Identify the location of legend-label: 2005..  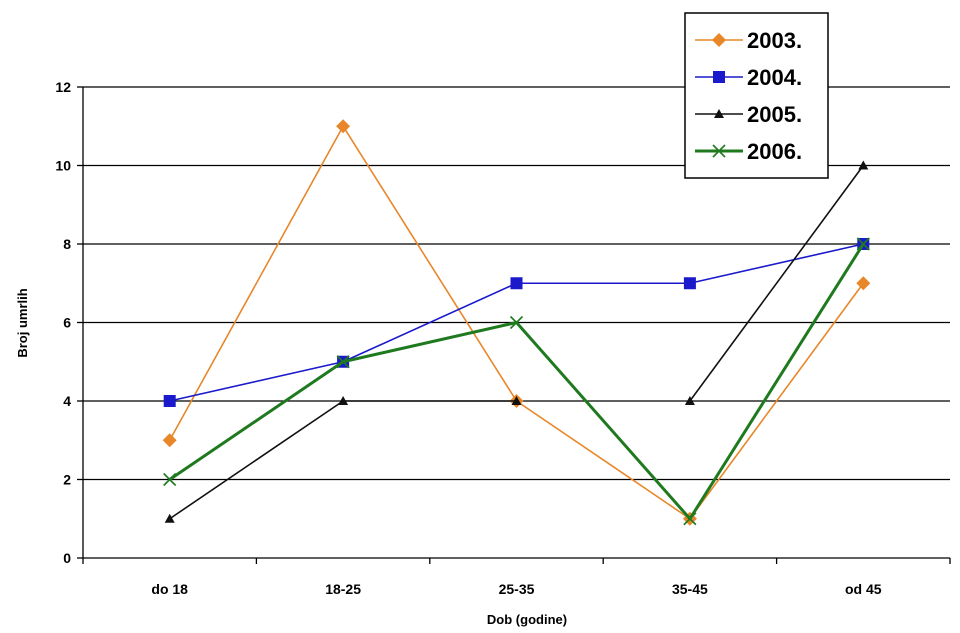
(774, 114).